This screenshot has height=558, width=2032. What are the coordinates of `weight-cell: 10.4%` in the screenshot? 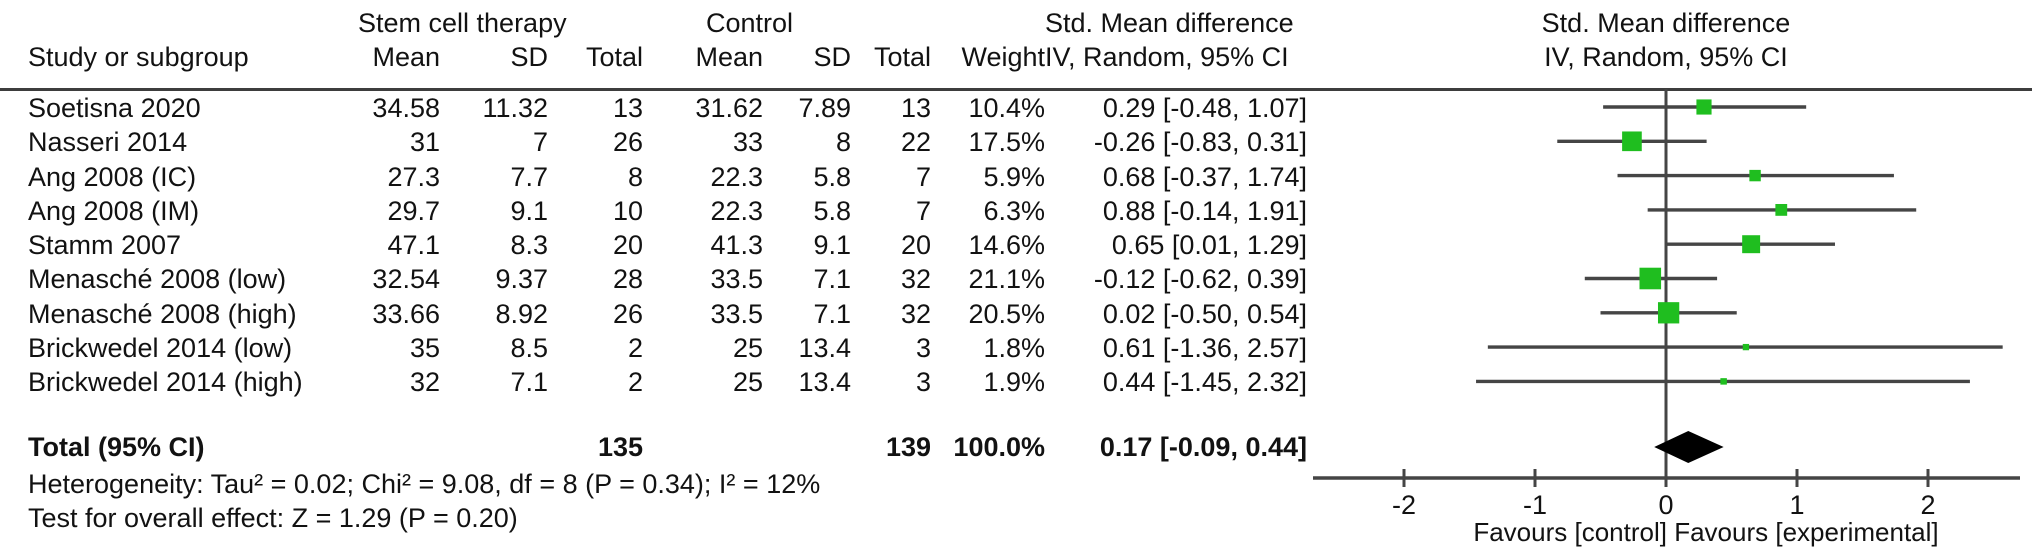 It's located at (1006, 108).